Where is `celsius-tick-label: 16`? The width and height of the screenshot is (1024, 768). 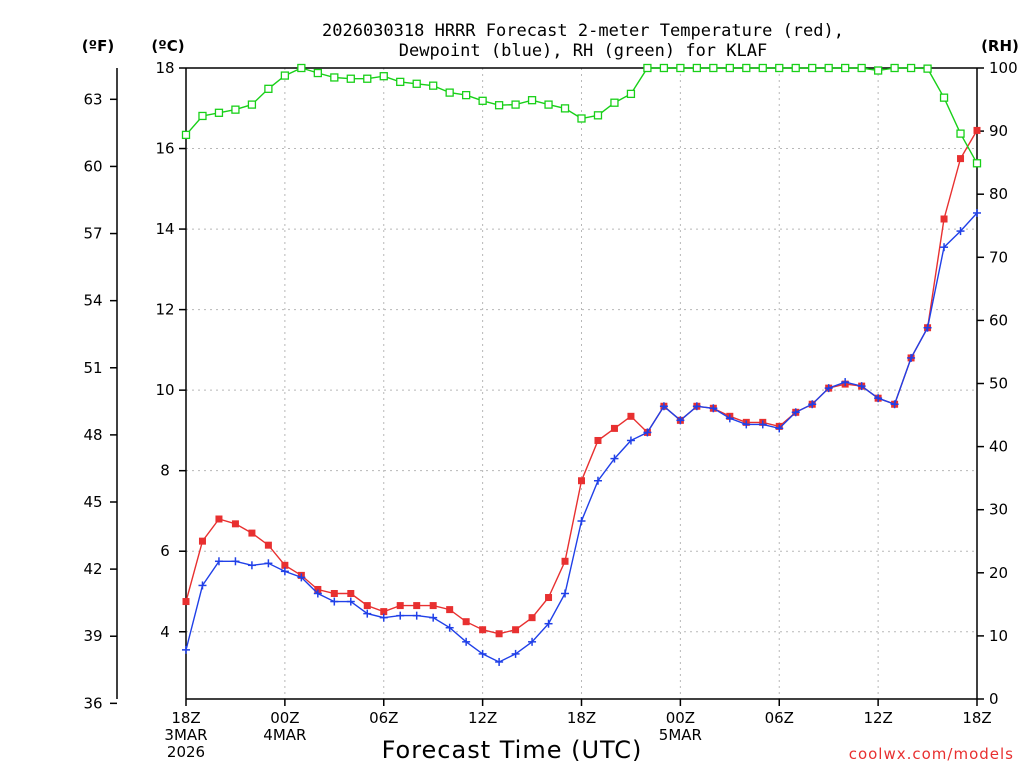 celsius-tick-label: 16 is located at coordinates (164, 149).